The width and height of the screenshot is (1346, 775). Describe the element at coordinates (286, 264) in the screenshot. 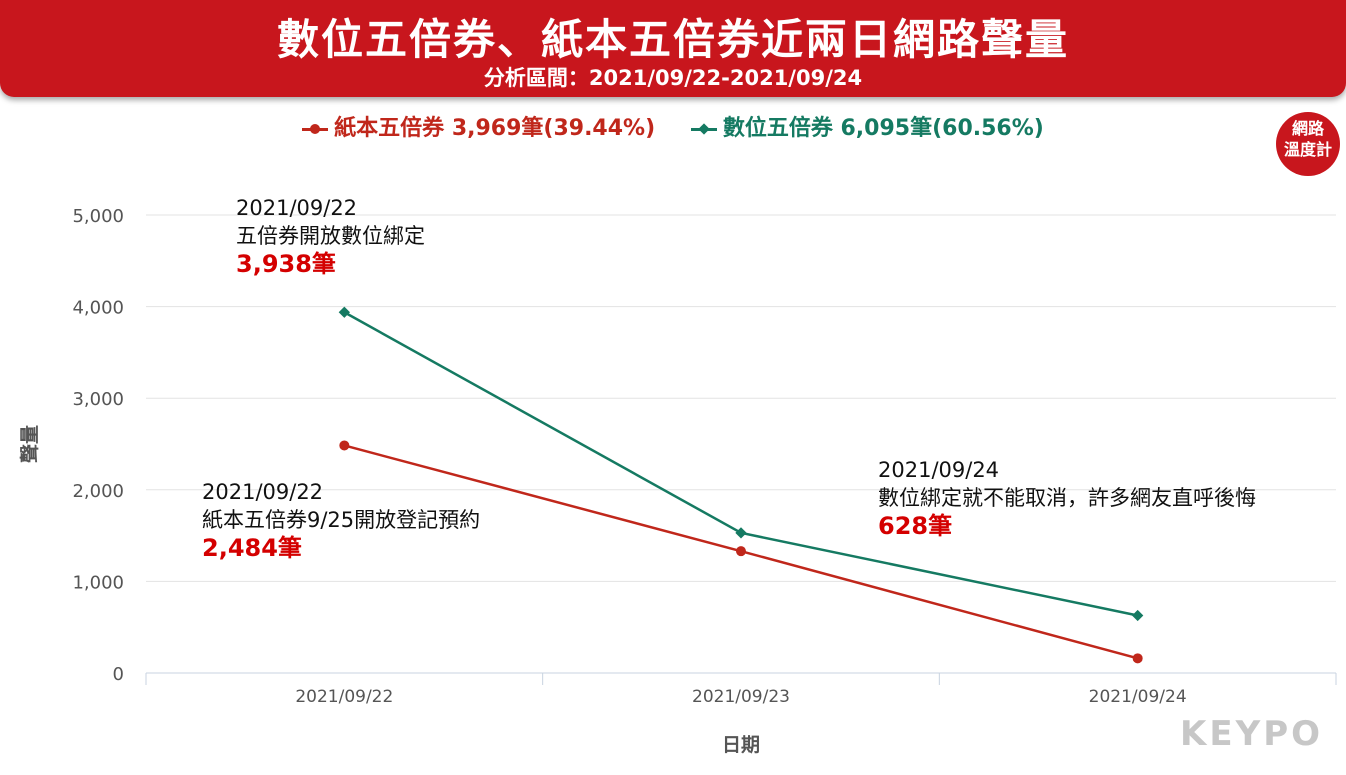

I see `annotation-value: 3,938筆` at that location.